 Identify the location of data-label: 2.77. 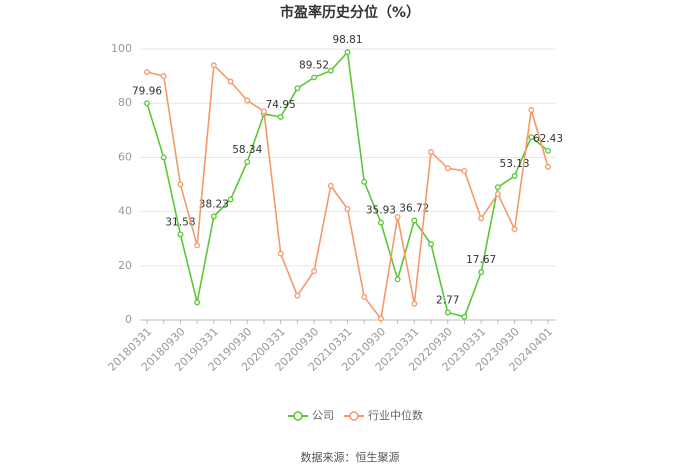
(447, 300).